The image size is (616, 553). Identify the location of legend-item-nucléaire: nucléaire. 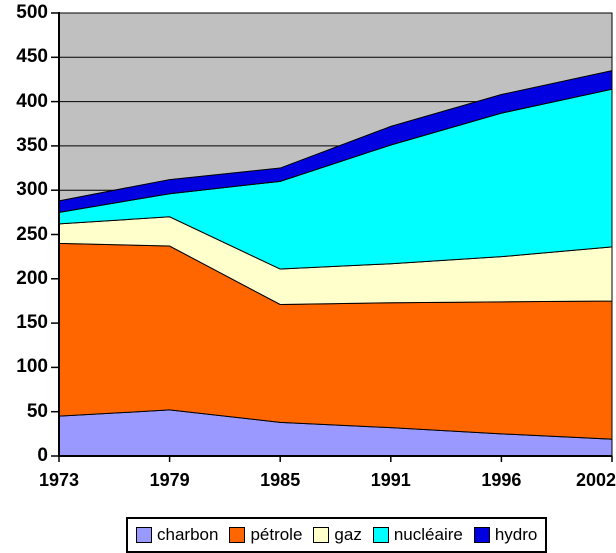
(417, 535).